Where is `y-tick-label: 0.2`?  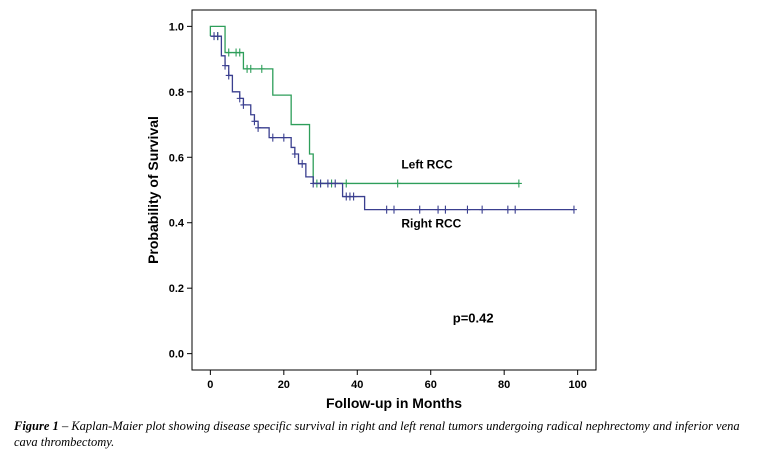 y-tick-label: 0.2 is located at coordinates (176, 289).